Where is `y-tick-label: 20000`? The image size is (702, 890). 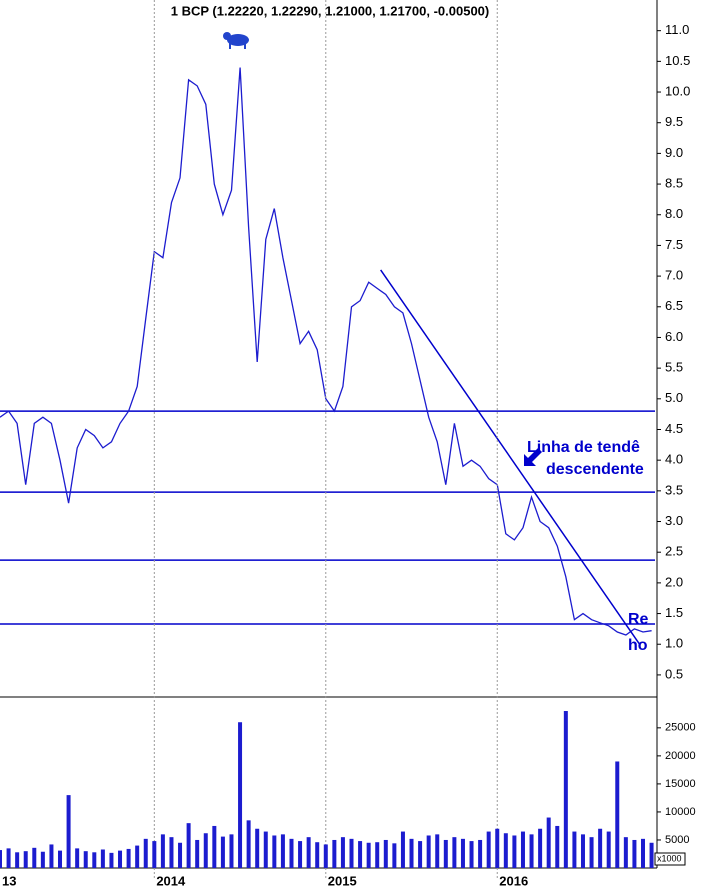
y-tick-label: 20000 is located at coordinates (680, 756).